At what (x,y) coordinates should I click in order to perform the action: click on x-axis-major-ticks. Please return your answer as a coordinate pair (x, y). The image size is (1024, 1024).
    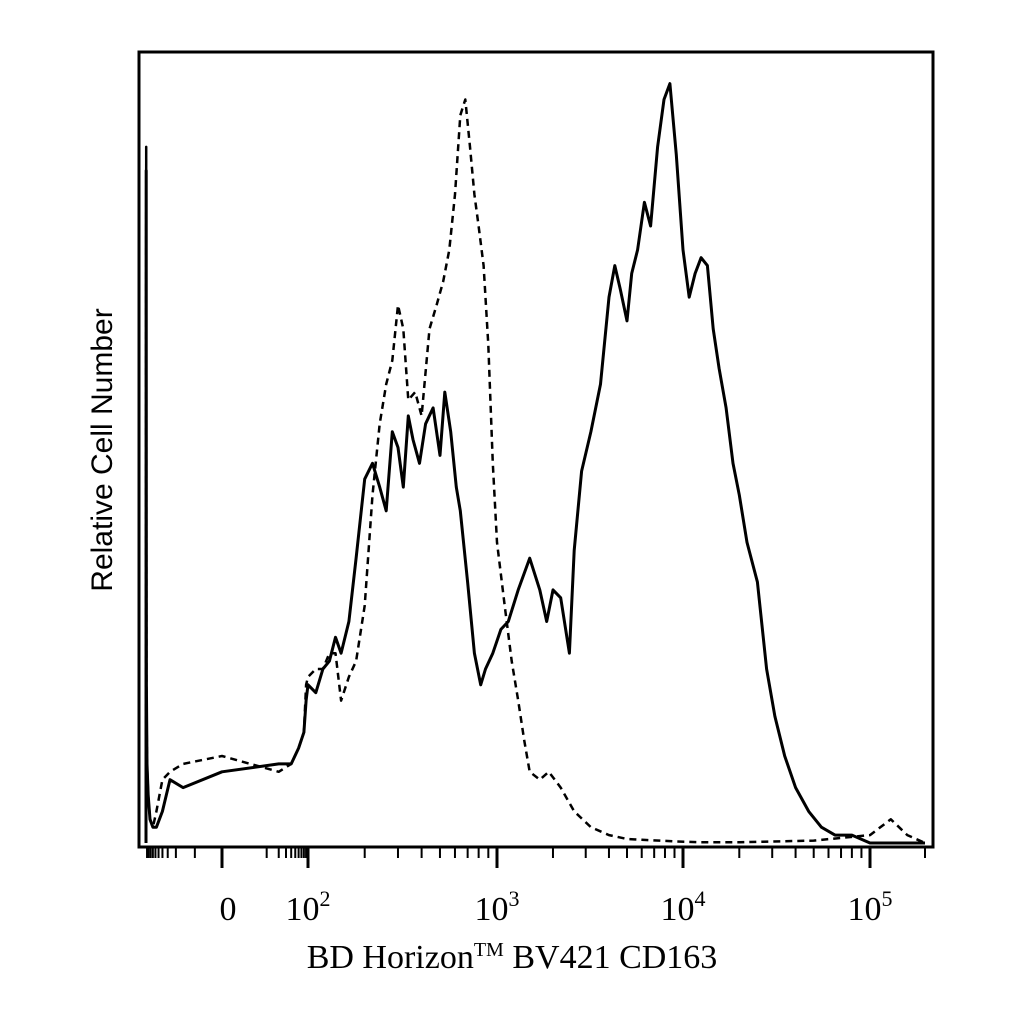
    Looking at the image, I should click on (546, 857).